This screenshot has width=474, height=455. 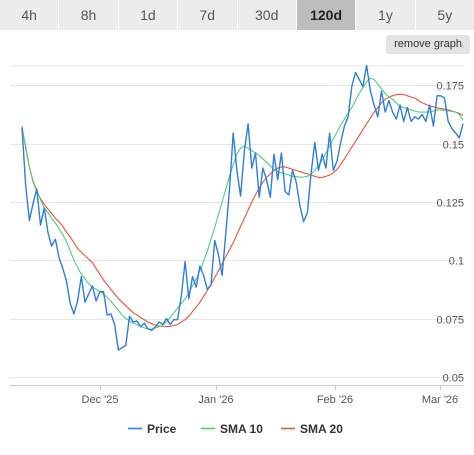 I want to click on x-tick-label: Feb '26, so click(x=335, y=400).